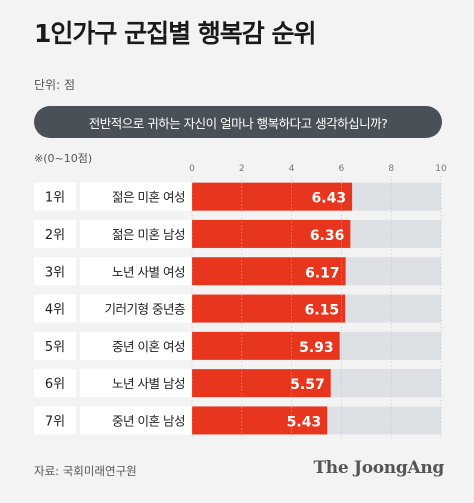  I want to click on rank-label: 7위, so click(55, 421).